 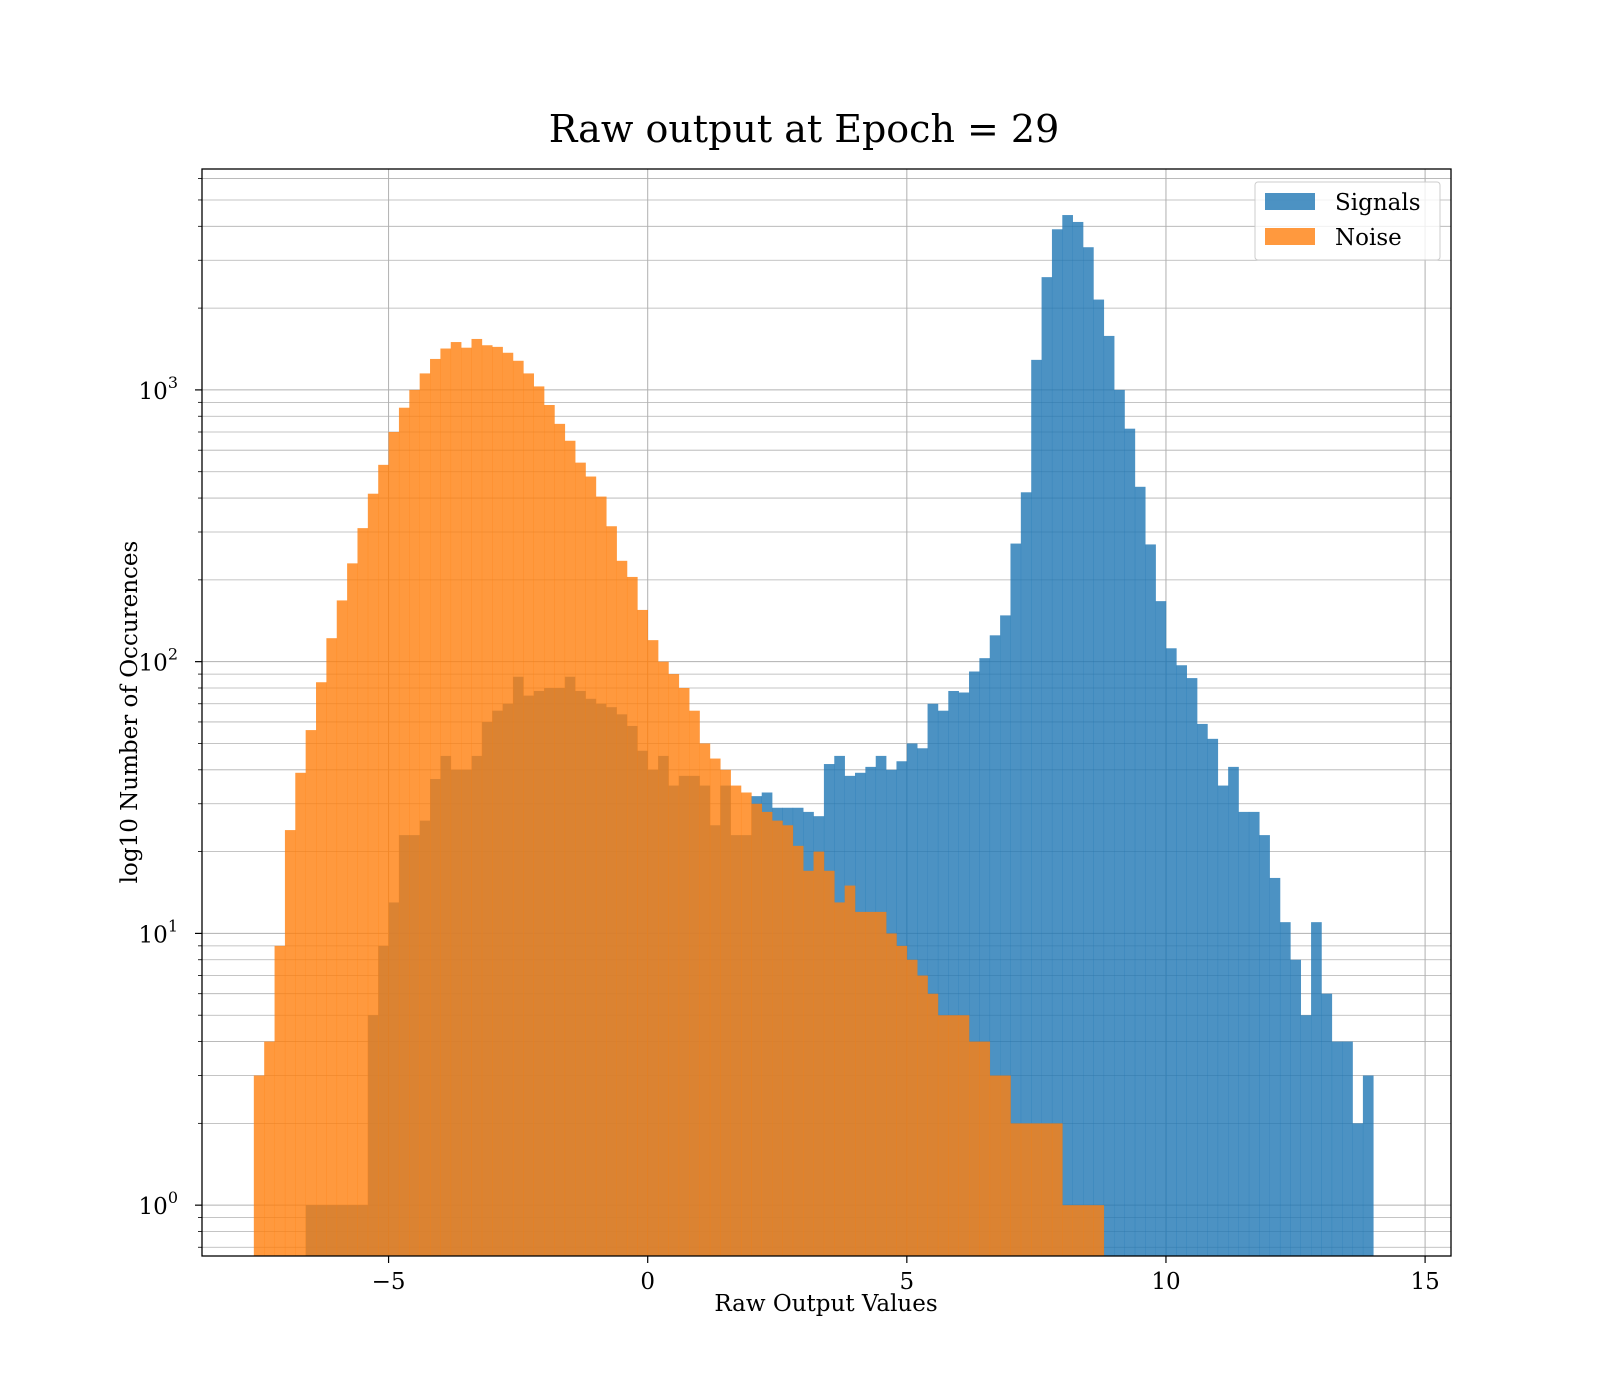 I want to click on x-axis-label: Raw Output Values, so click(x=825, y=1304).